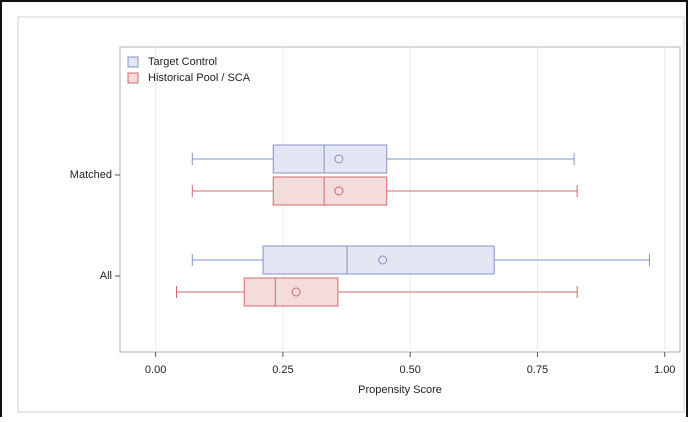 The image size is (689, 422). I want to click on x-tick-label: 0.00, so click(155, 370).